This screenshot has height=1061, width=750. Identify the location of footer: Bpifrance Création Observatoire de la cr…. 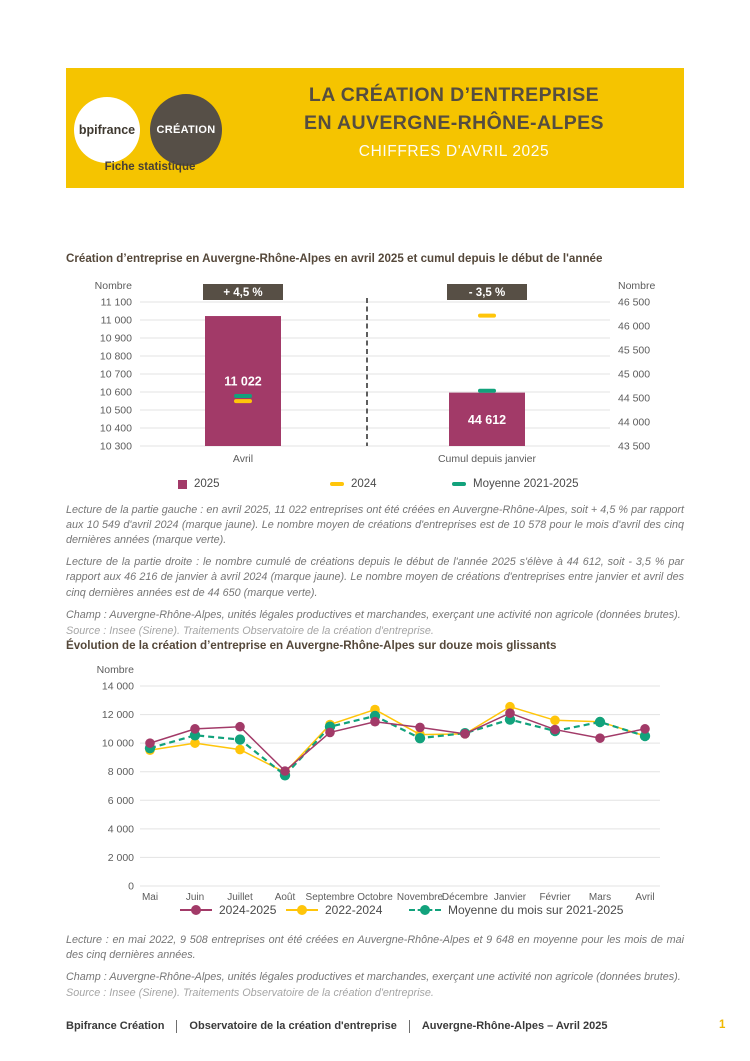
(336, 1026).